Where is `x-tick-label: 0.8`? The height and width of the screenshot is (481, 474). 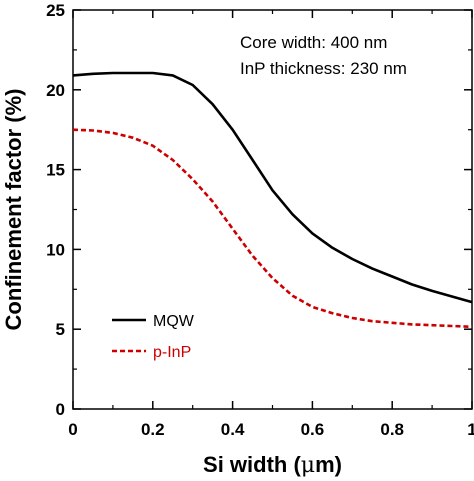
x-tick-label: 0.8 is located at coordinates (392, 429).